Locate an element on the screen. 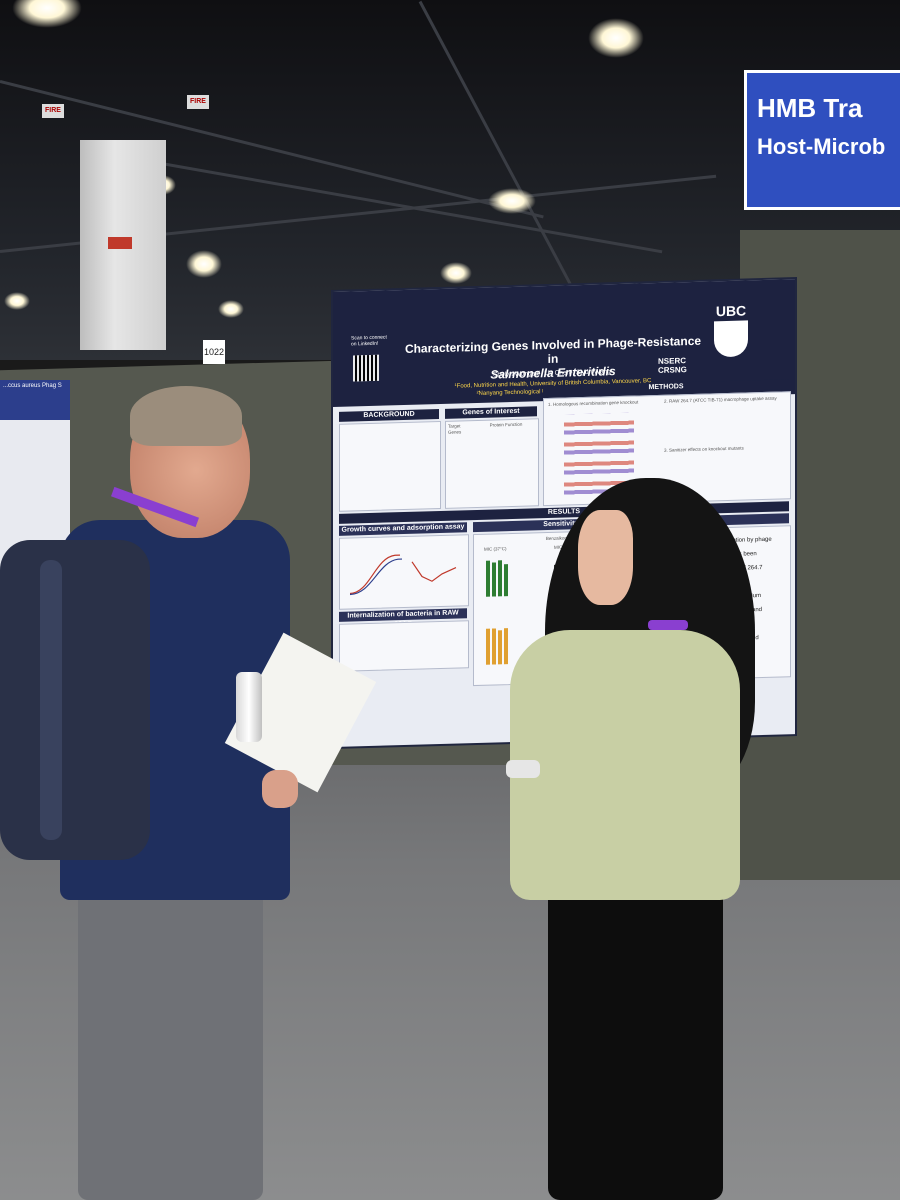  track-sign: HMB Tra Host-Microb is located at coordinates (822, 140).